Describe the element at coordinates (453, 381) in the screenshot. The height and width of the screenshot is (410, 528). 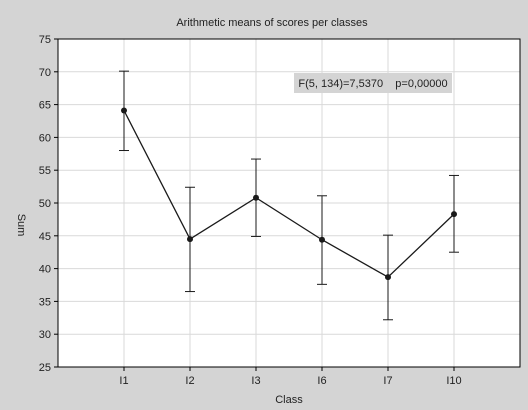
I see `x-tick-label: I10` at that location.